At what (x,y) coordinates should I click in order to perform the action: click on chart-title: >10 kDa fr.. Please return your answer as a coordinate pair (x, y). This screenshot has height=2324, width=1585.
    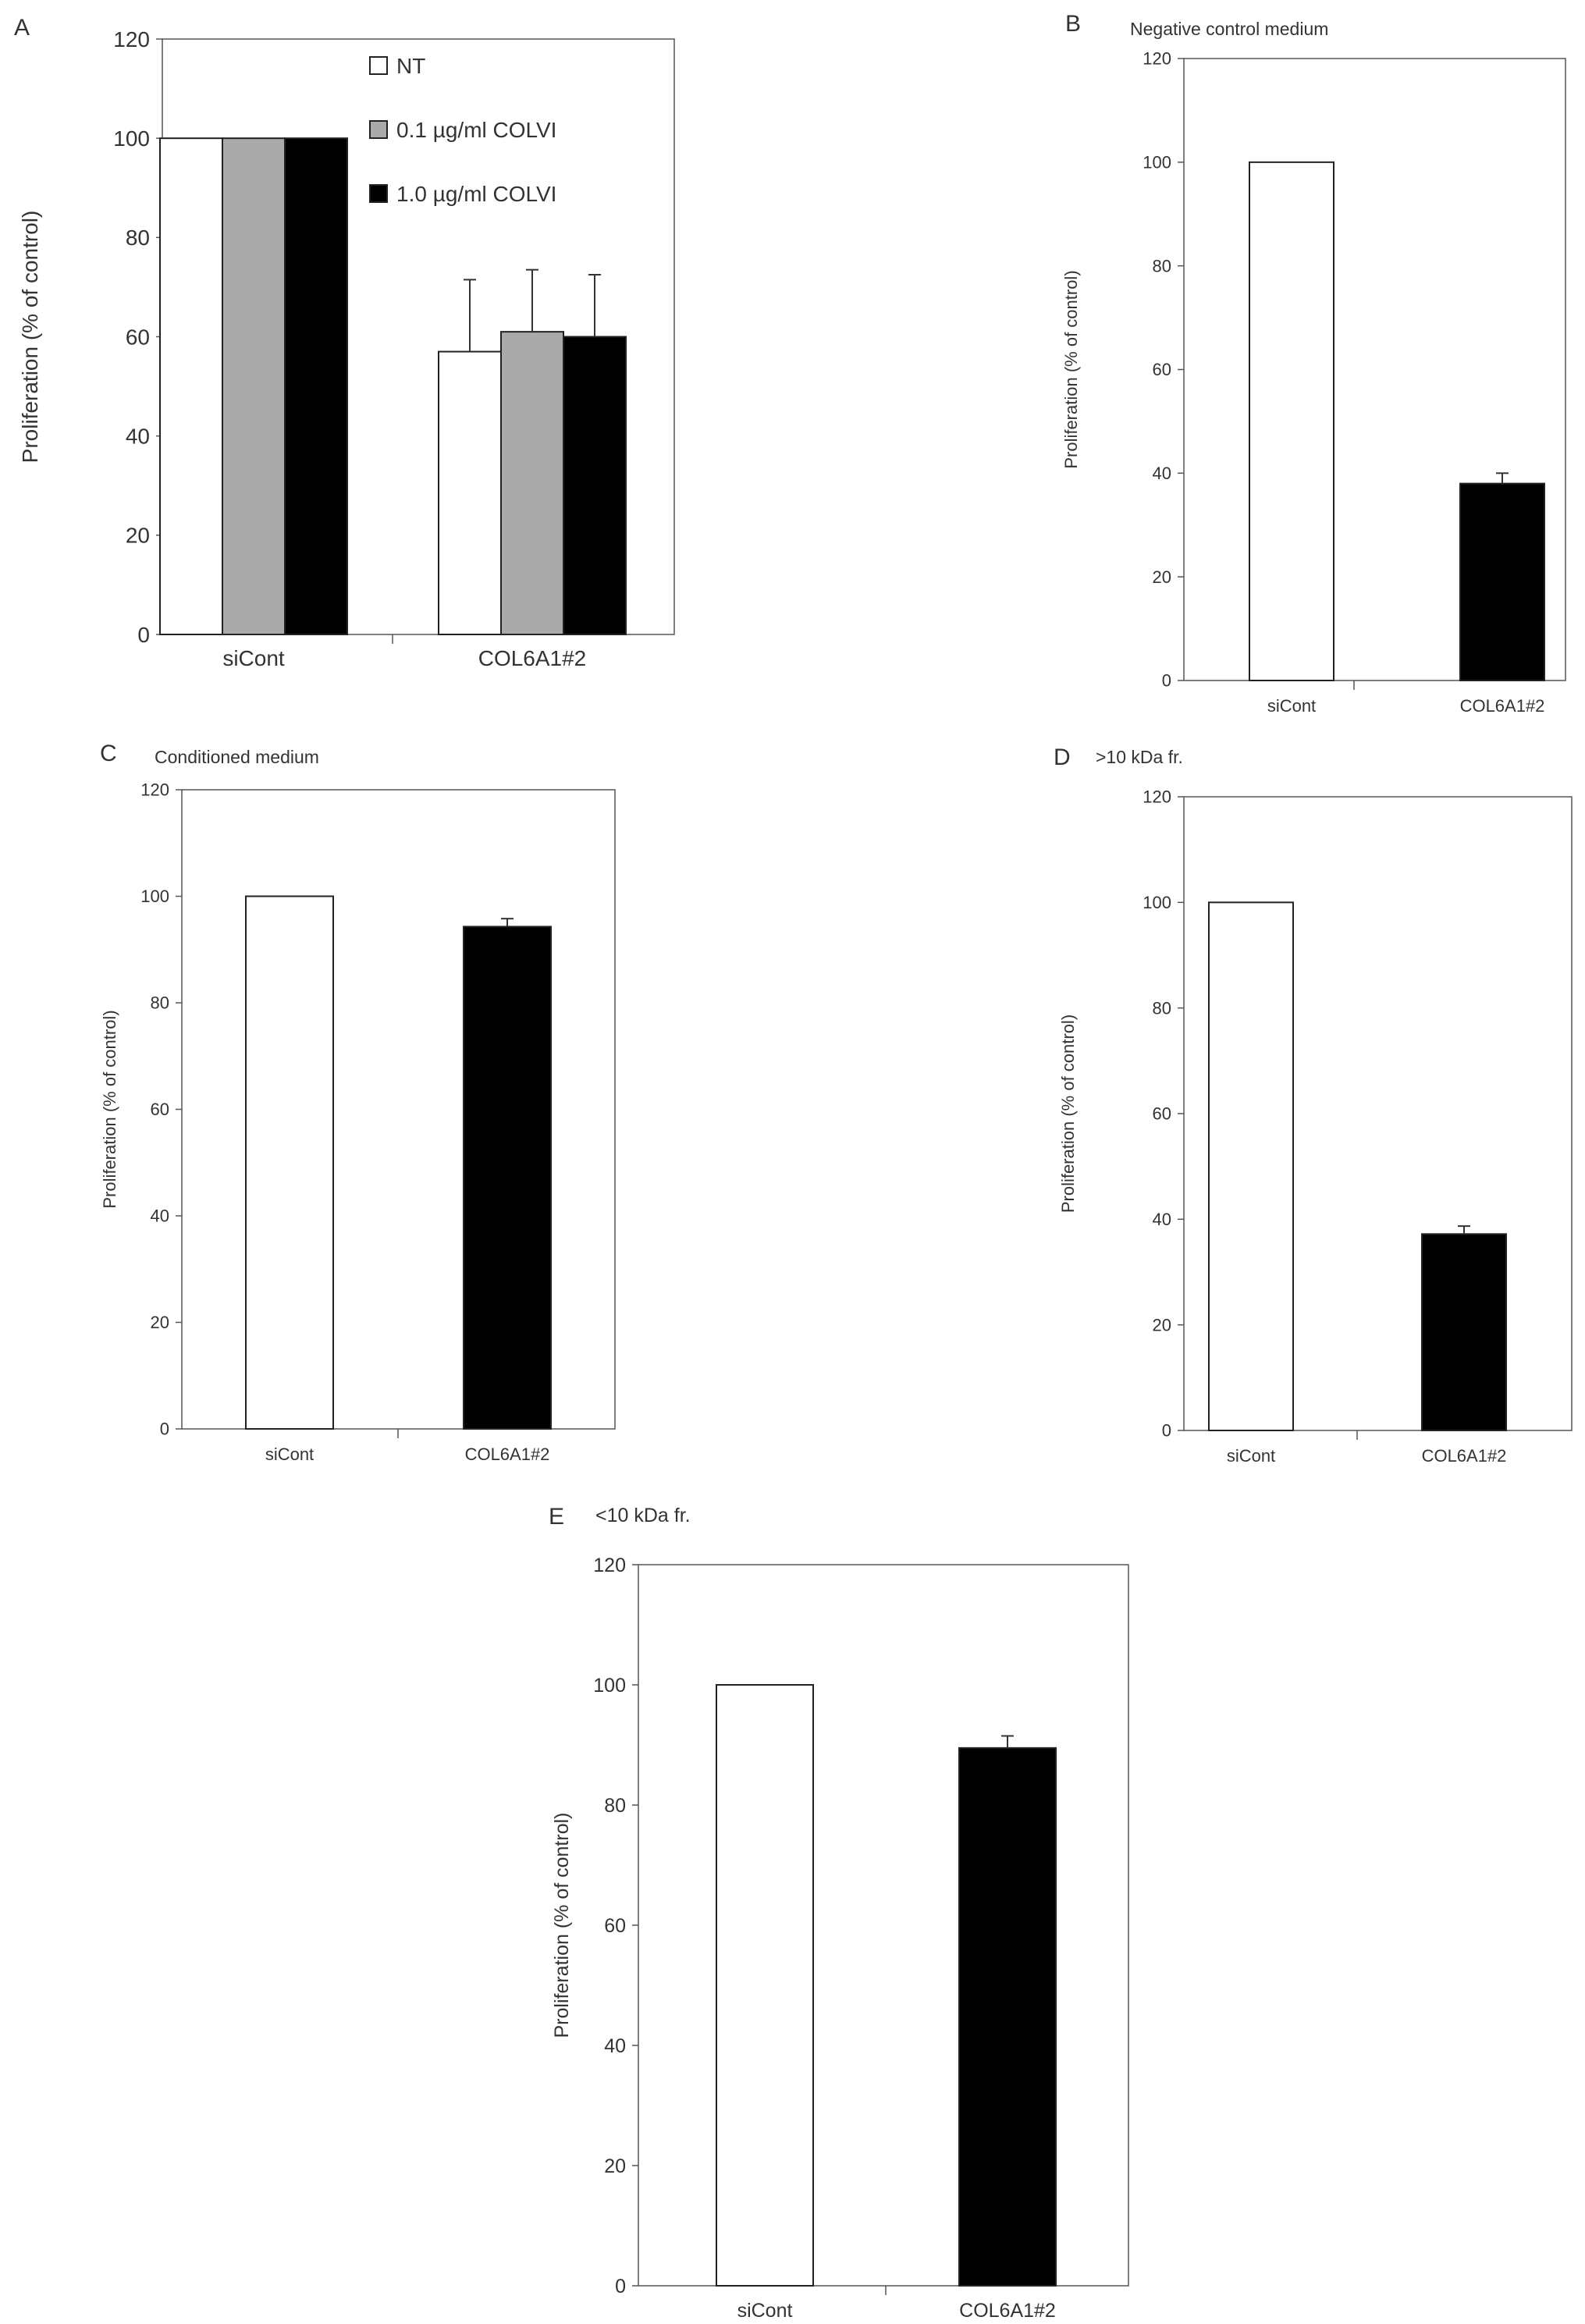
    Looking at the image, I should click on (1140, 757).